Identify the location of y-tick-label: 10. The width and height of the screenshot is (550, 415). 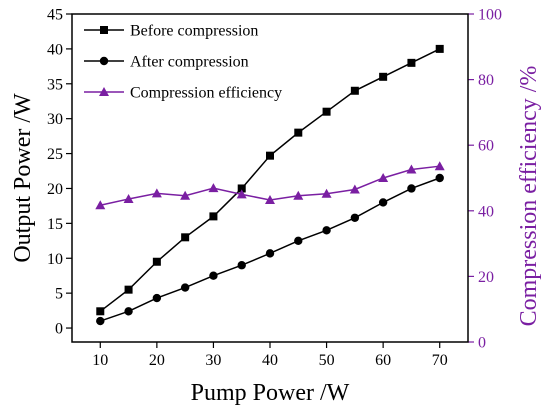
(55, 259).